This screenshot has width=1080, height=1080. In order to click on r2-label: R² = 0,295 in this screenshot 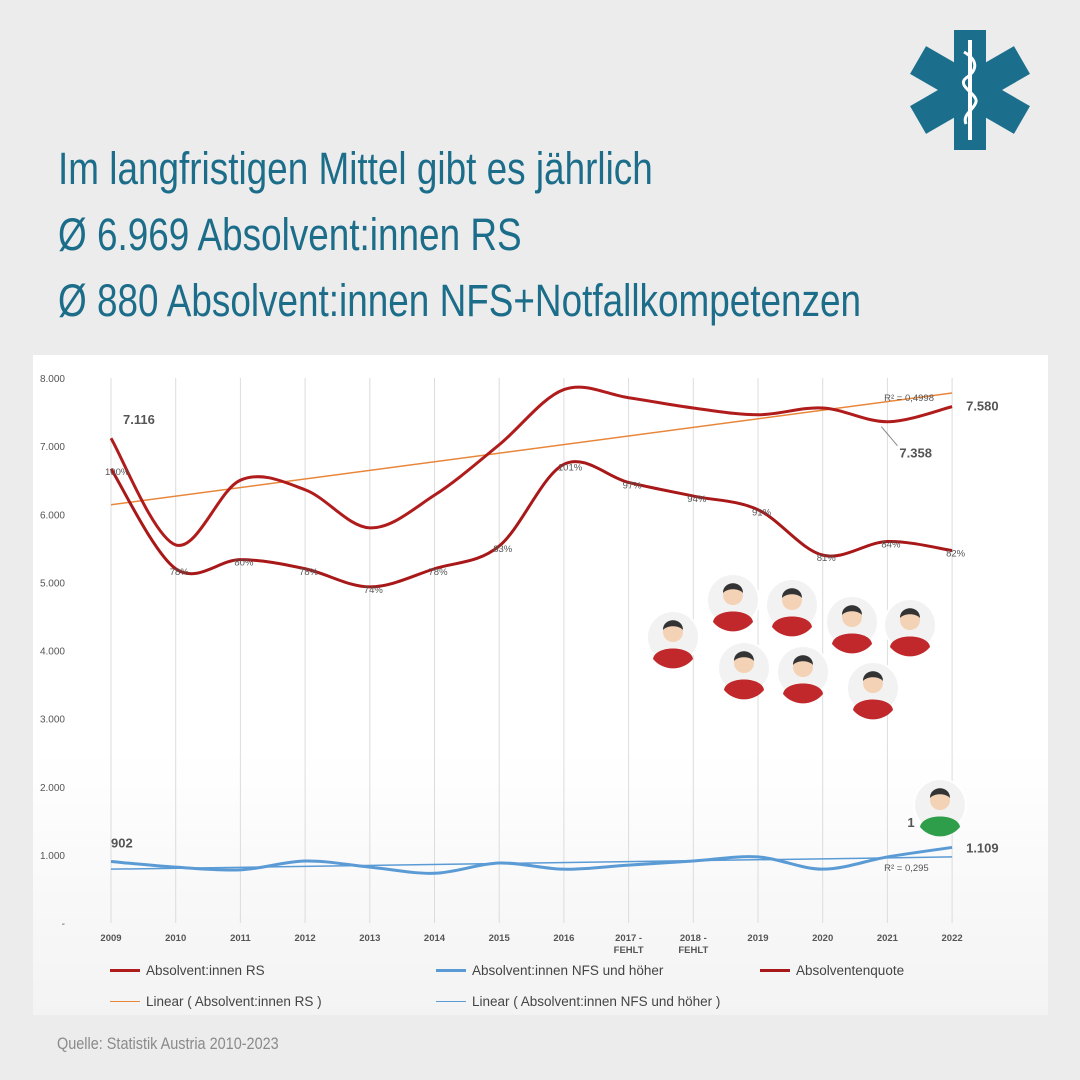, I will do `click(906, 868)`.